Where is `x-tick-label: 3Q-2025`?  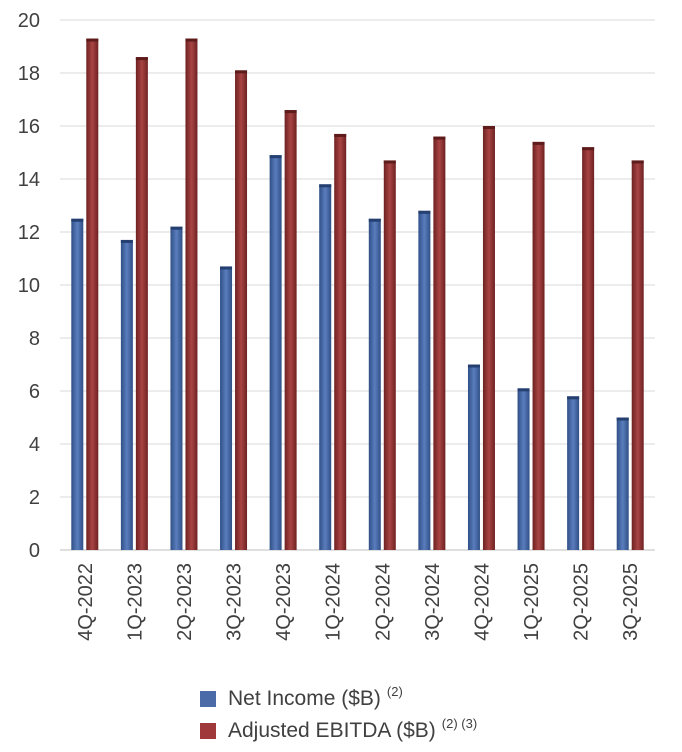
x-tick-label: 3Q-2025 is located at coordinates (631, 602).